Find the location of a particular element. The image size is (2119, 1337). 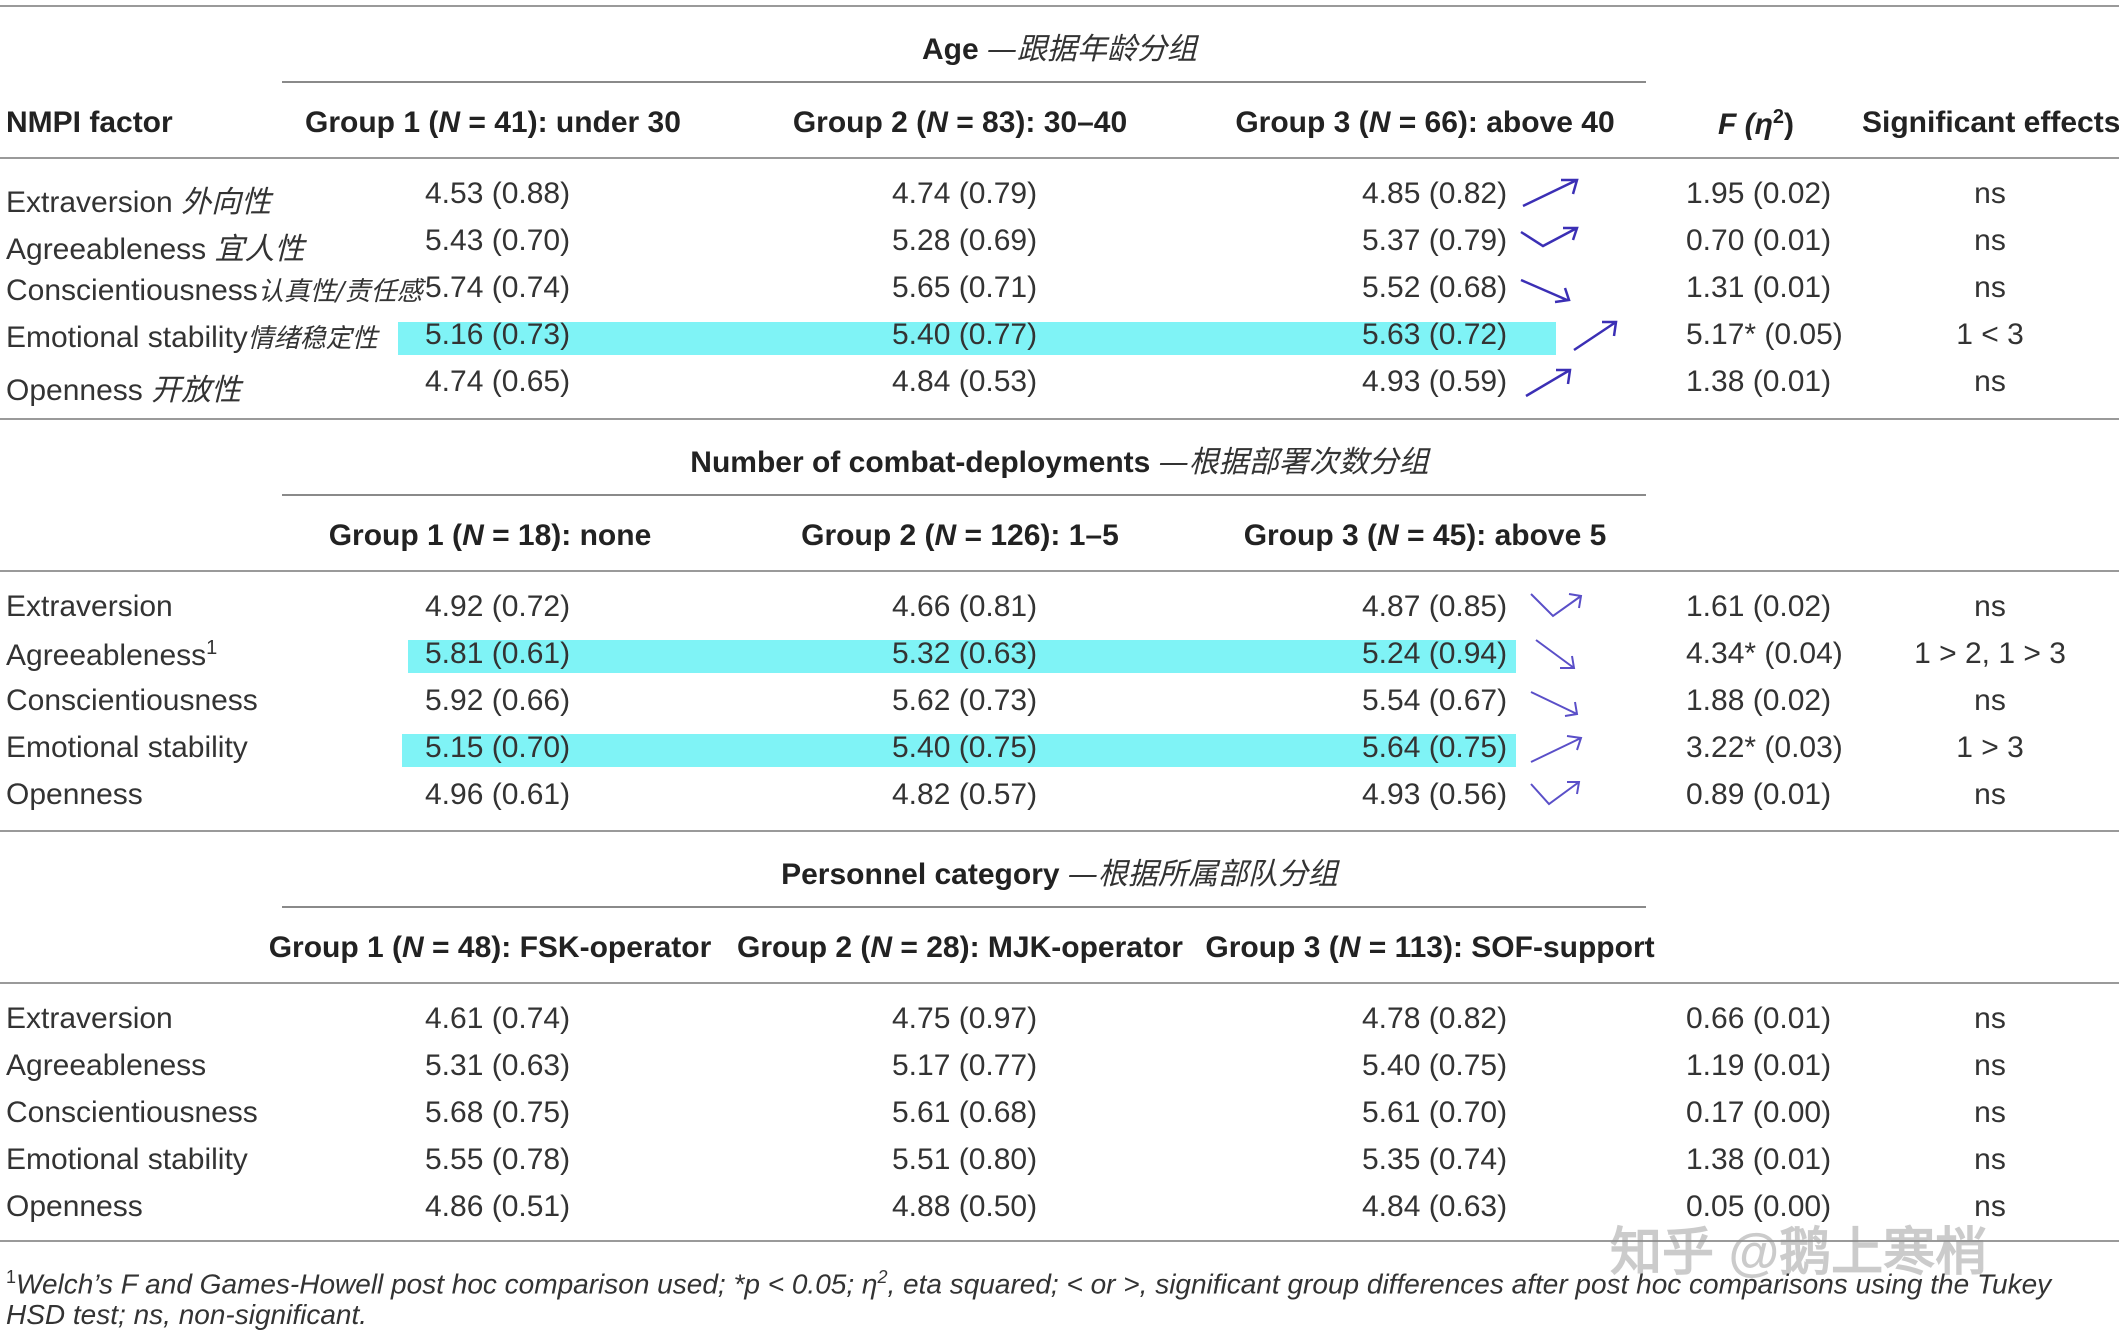

highlight-deploy-emotional-stability is located at coordinates (959, 750).